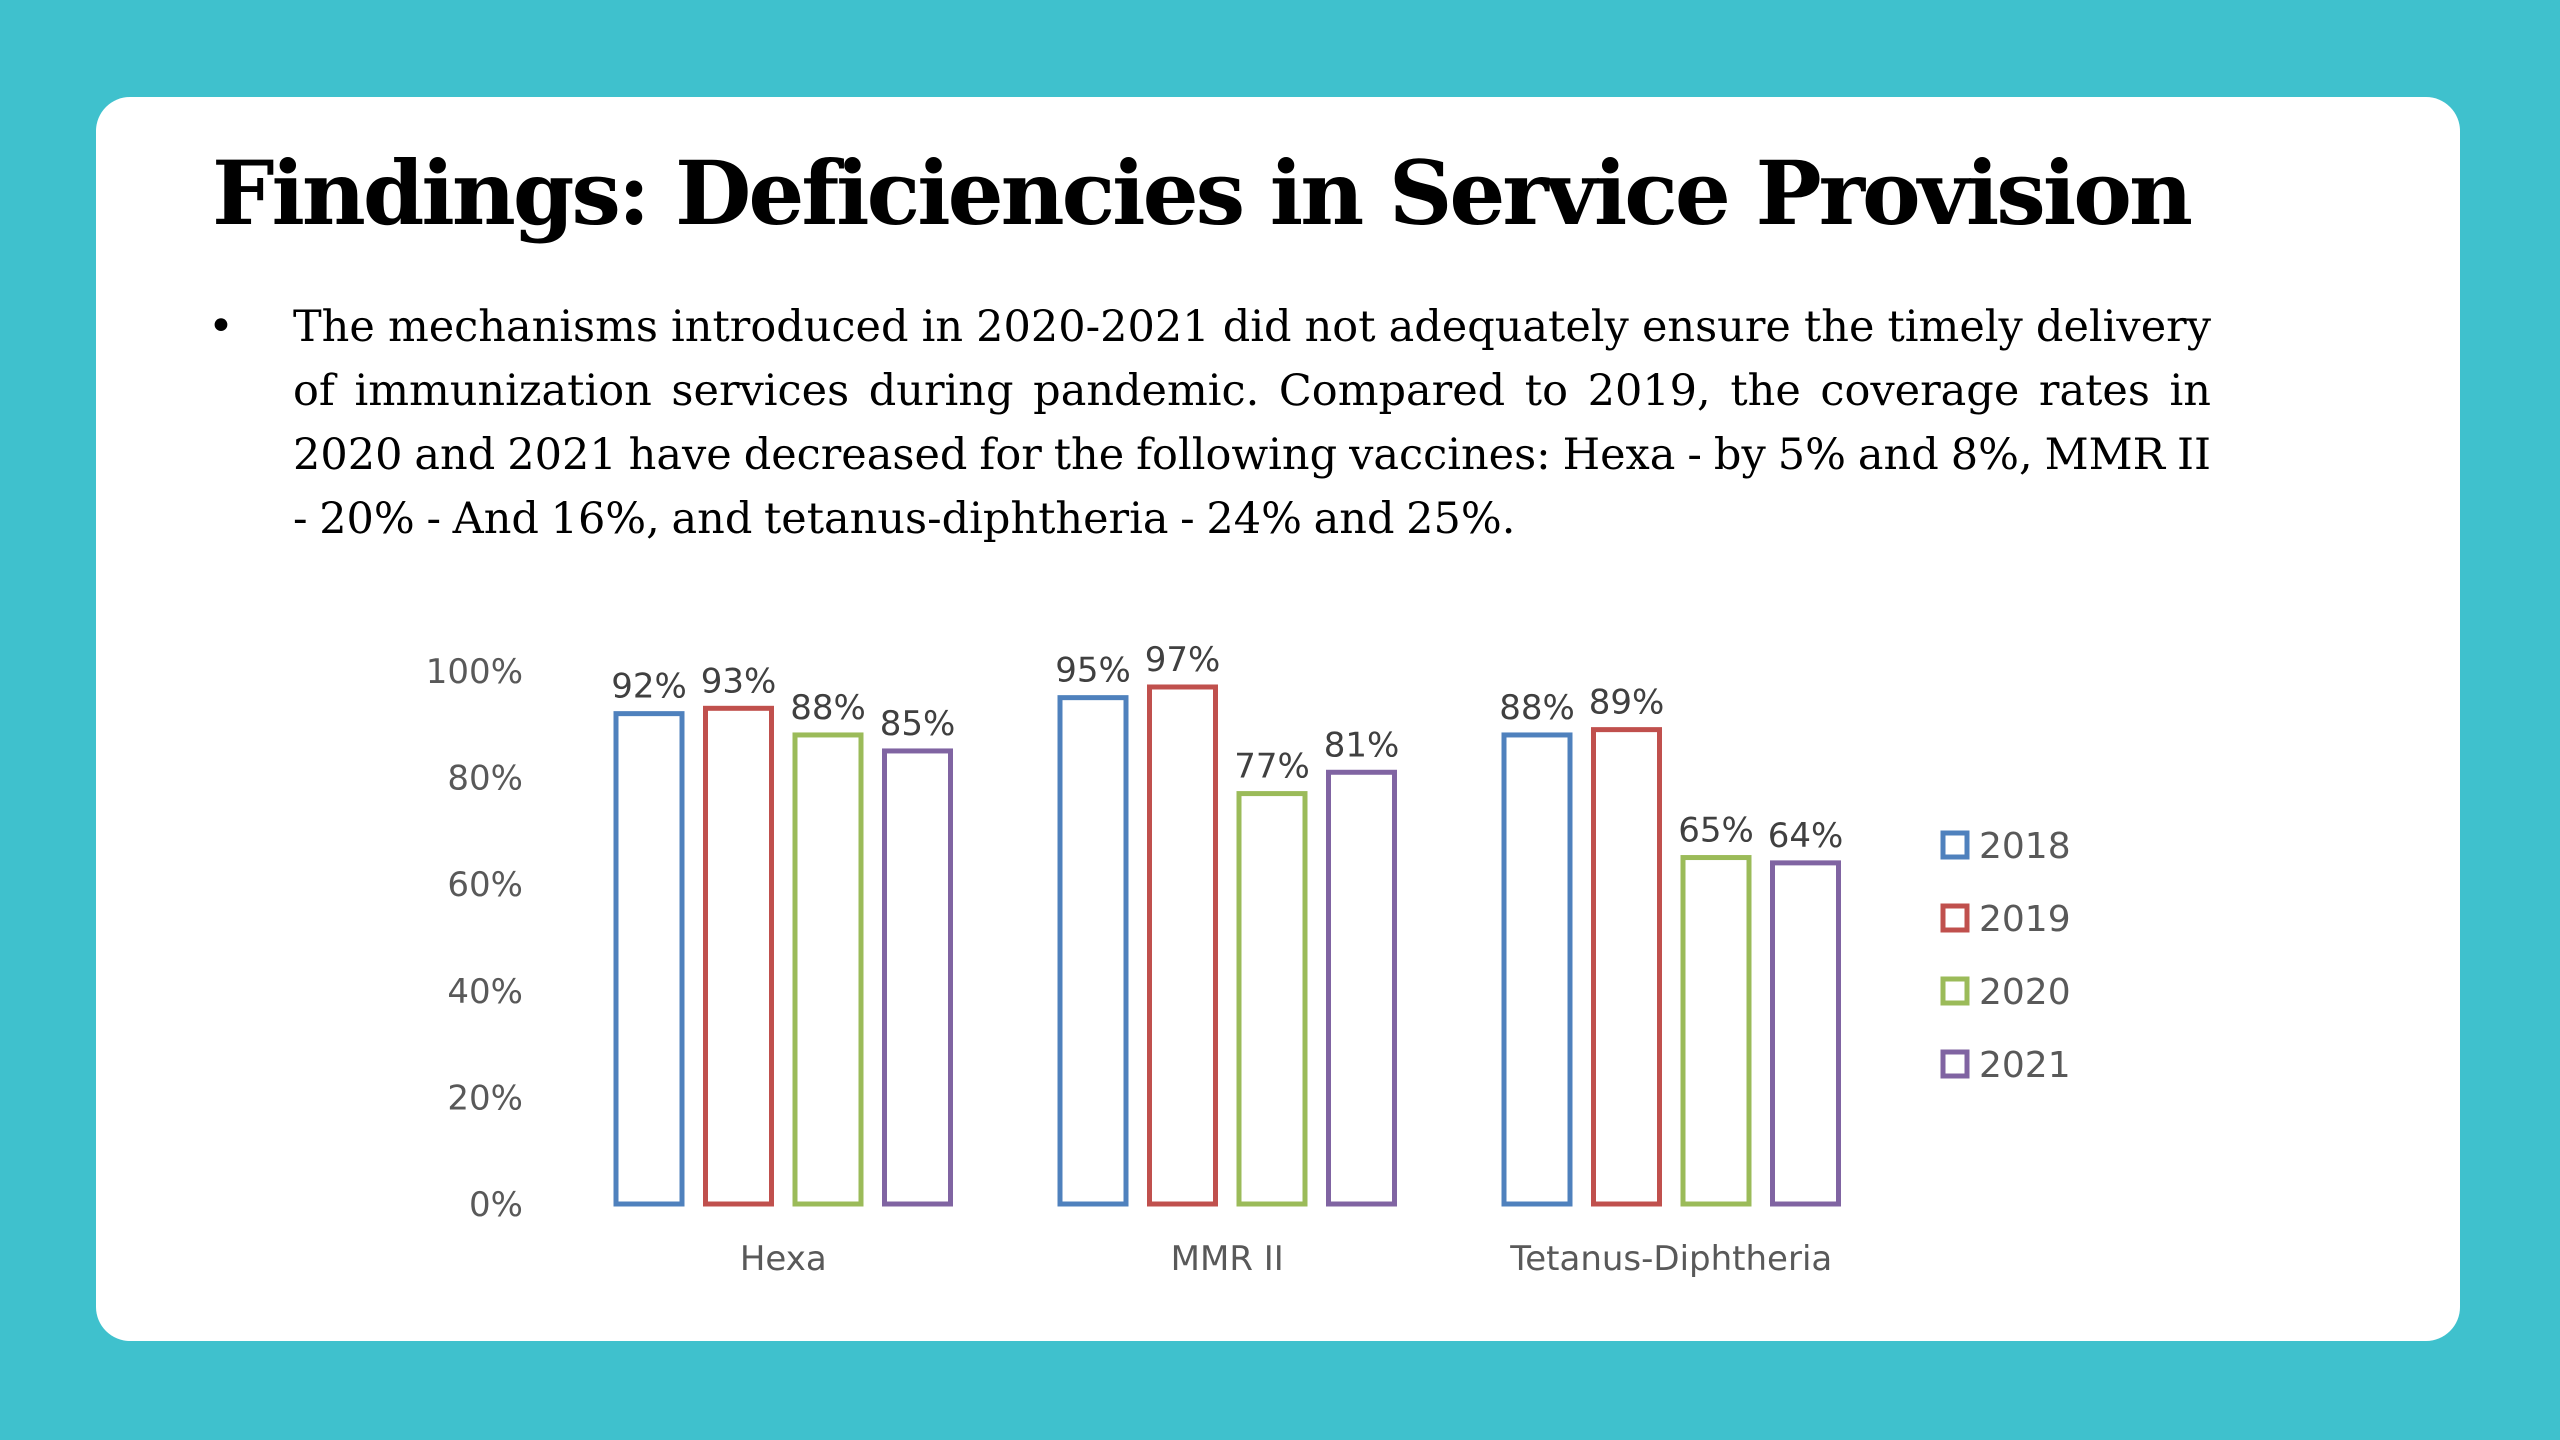  What do you see at coordinates (474, 672) in the screenshot?
I see `y-tick-label: 100%` at bounding box center [474, 672].